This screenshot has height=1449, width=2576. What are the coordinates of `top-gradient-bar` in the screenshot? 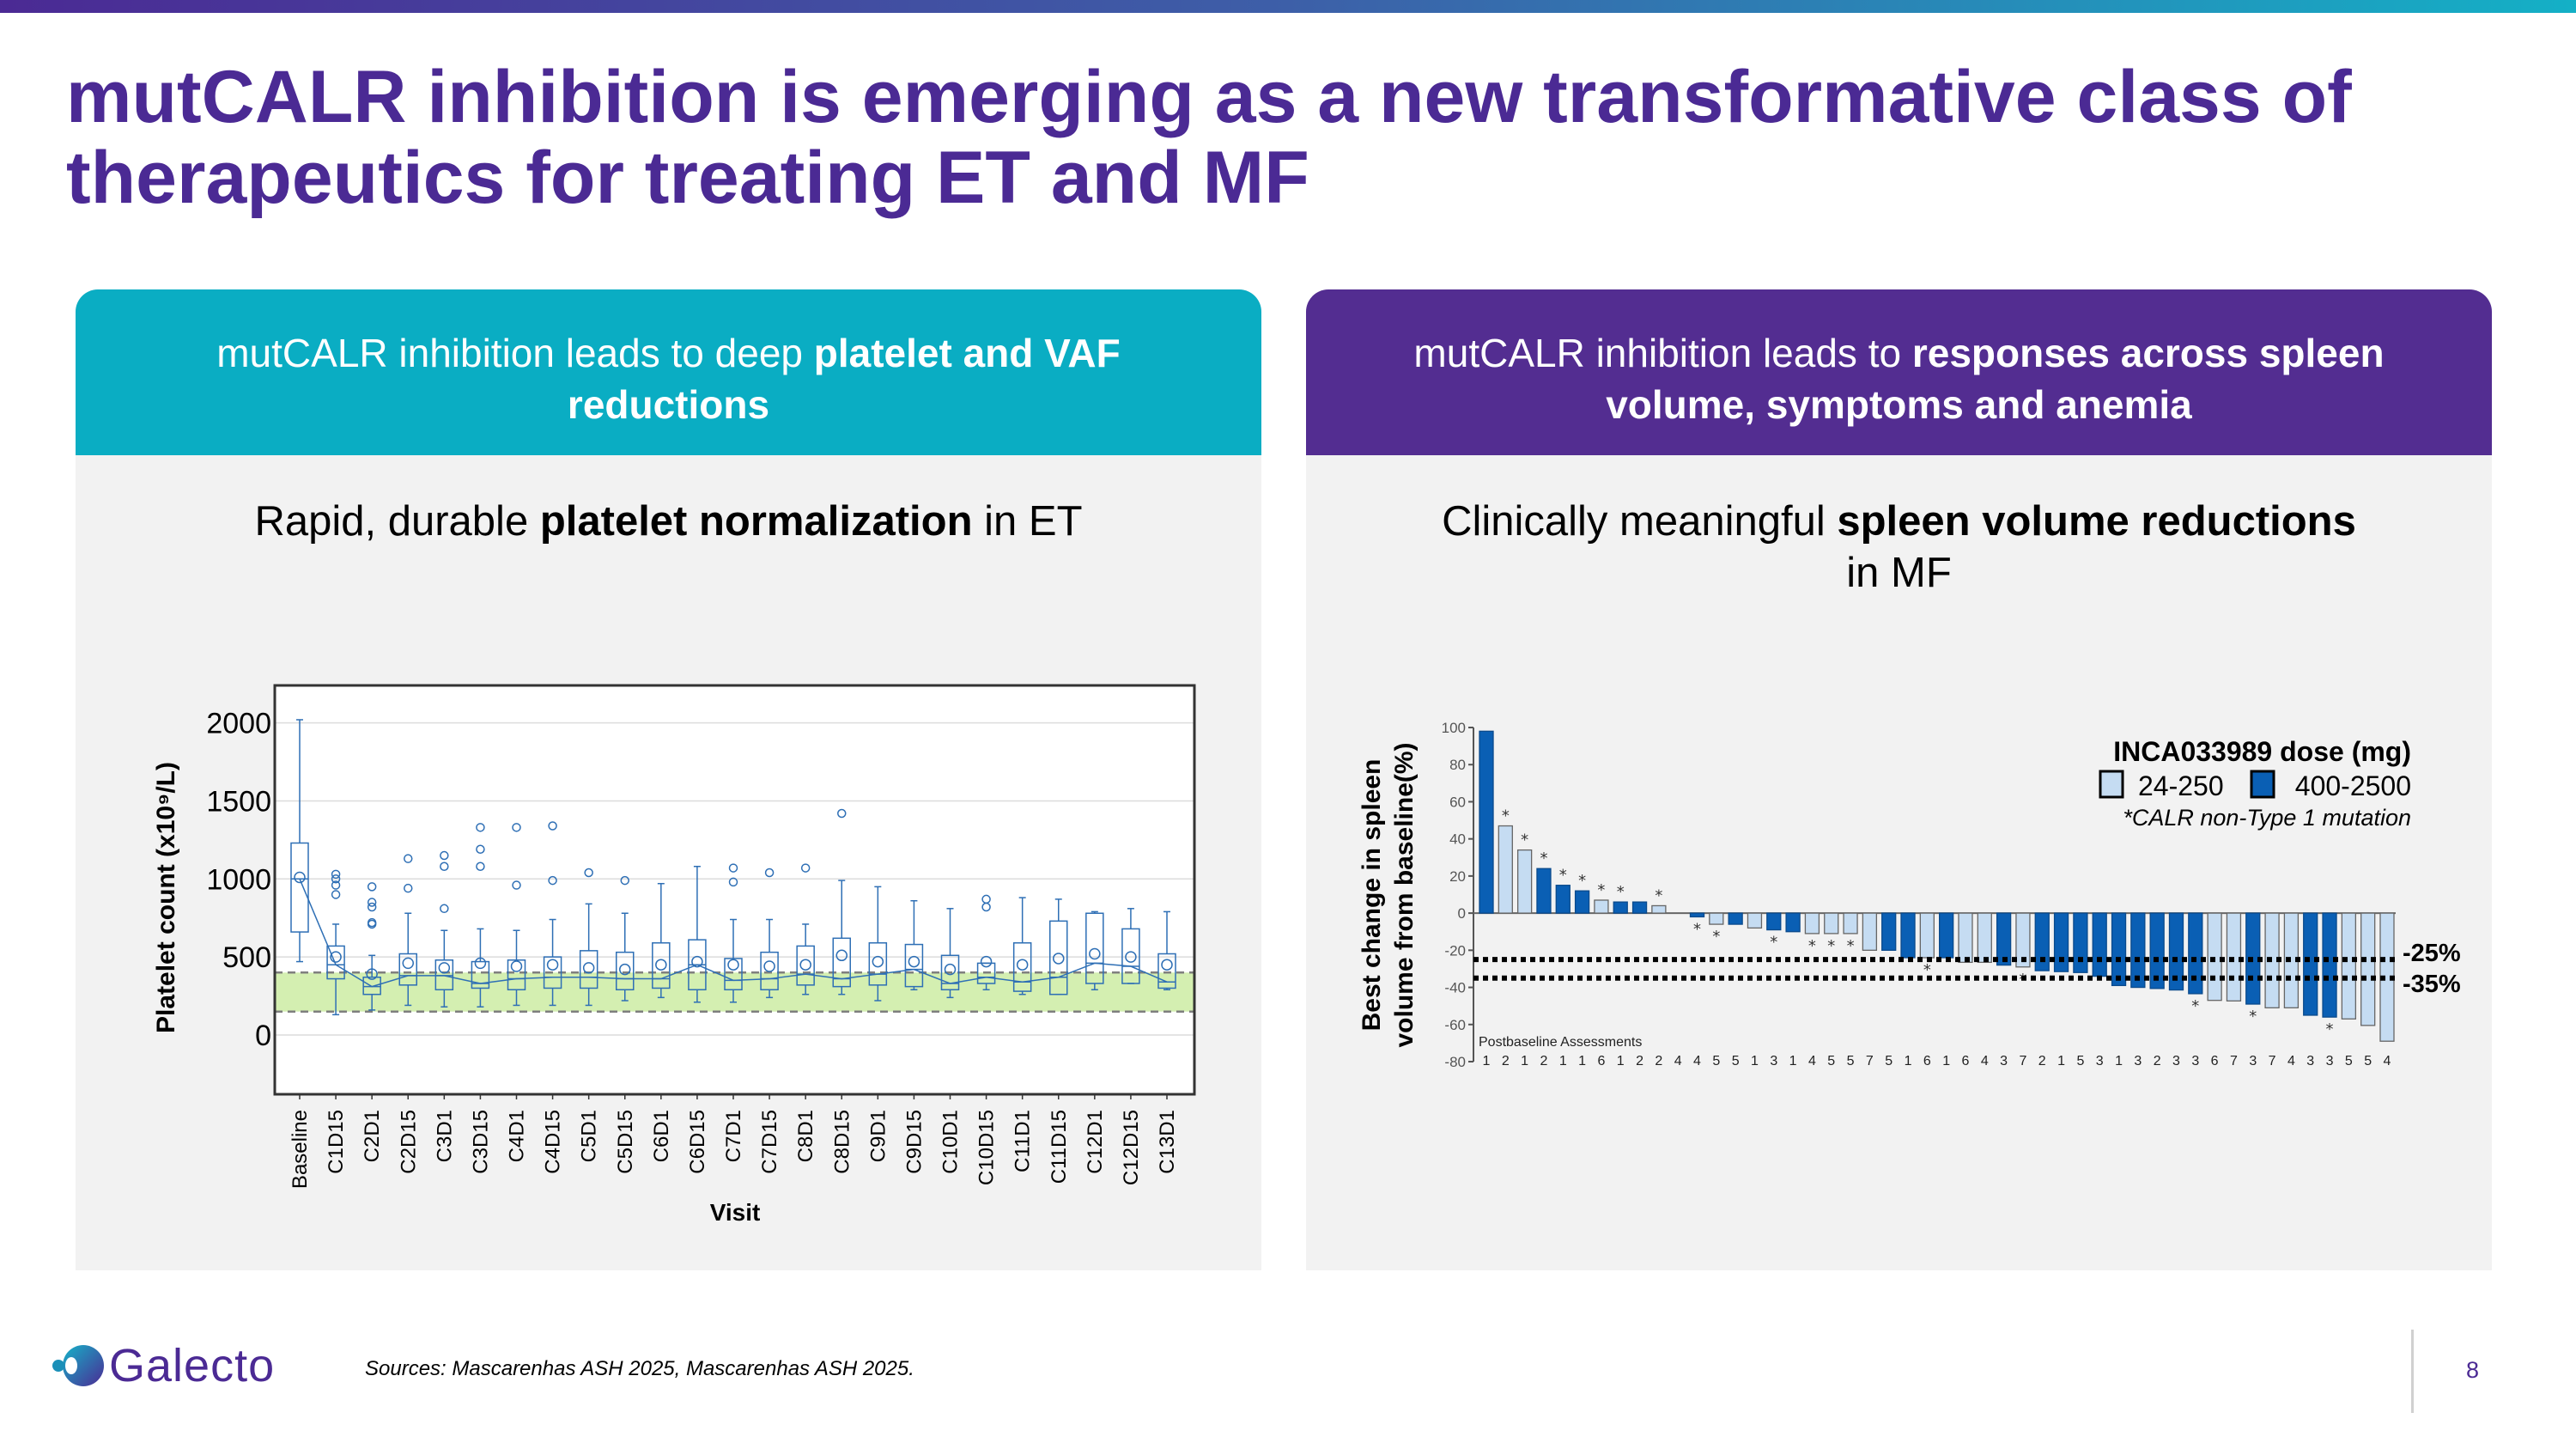 It's located at (1288, 6).